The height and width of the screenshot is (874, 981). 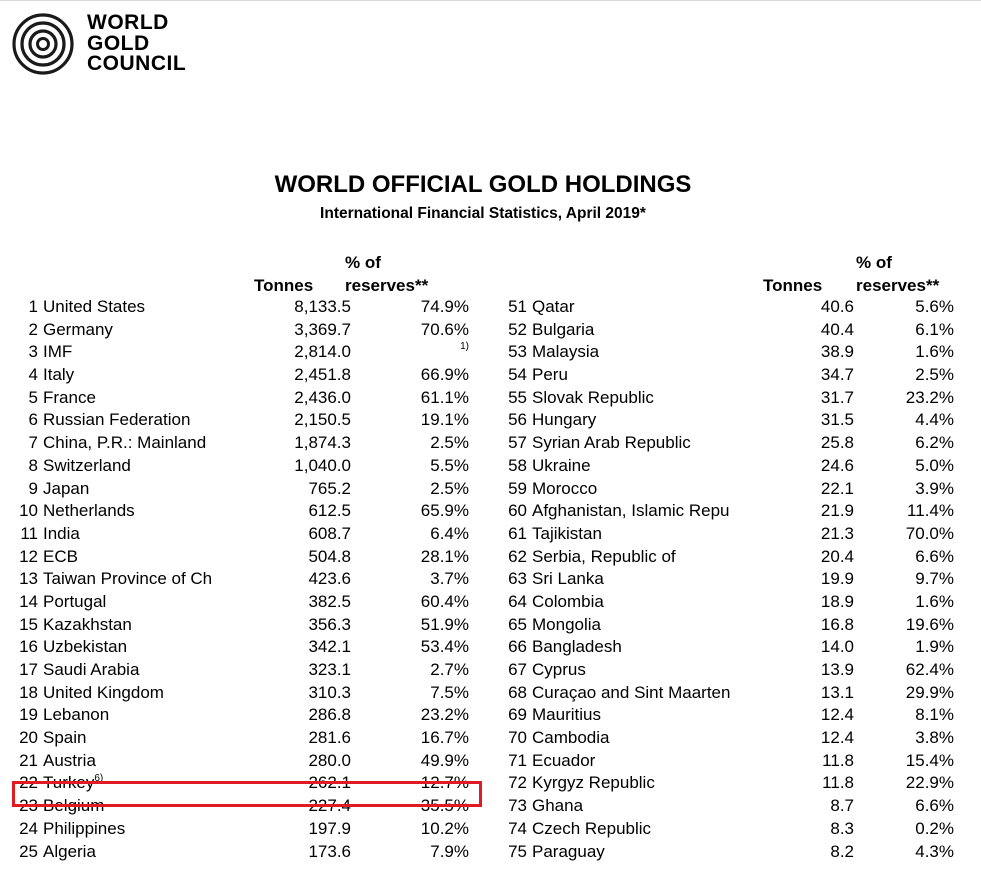 I want to click on tonnes-cell: 18.9, so click(x=837, y=601).